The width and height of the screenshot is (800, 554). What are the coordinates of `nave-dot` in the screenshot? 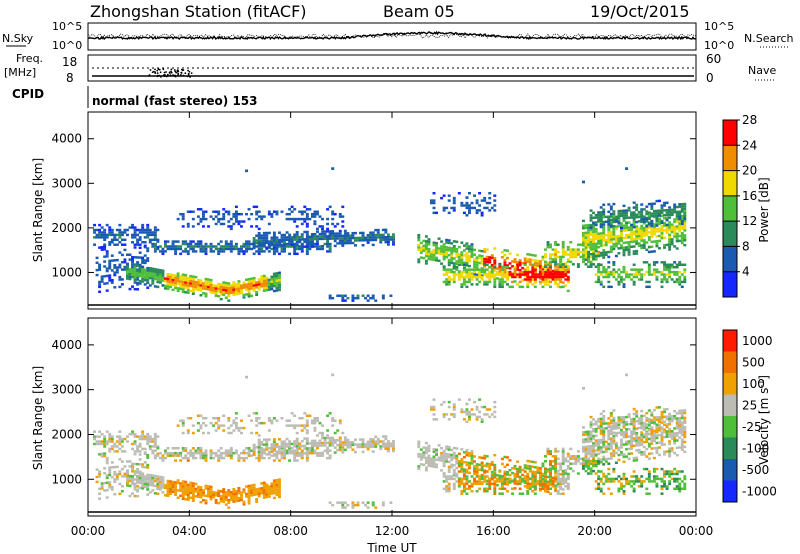 It's located at (155, 69).